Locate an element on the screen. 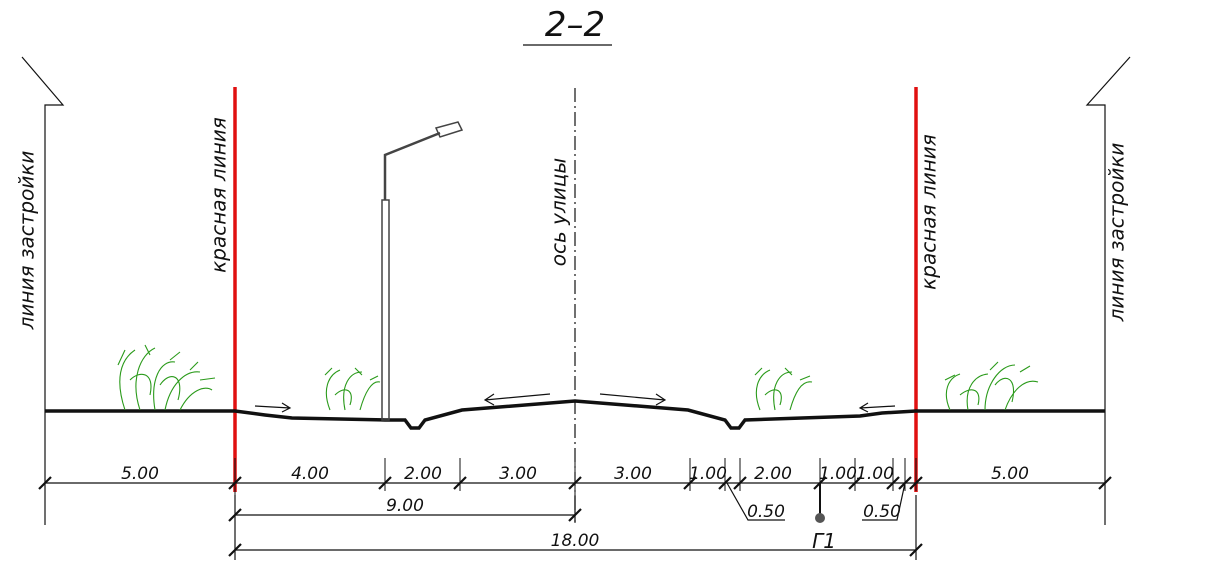 The height and width of the screenshot is (565, 1215). slope-arrows is located at coordinates (575, 403).